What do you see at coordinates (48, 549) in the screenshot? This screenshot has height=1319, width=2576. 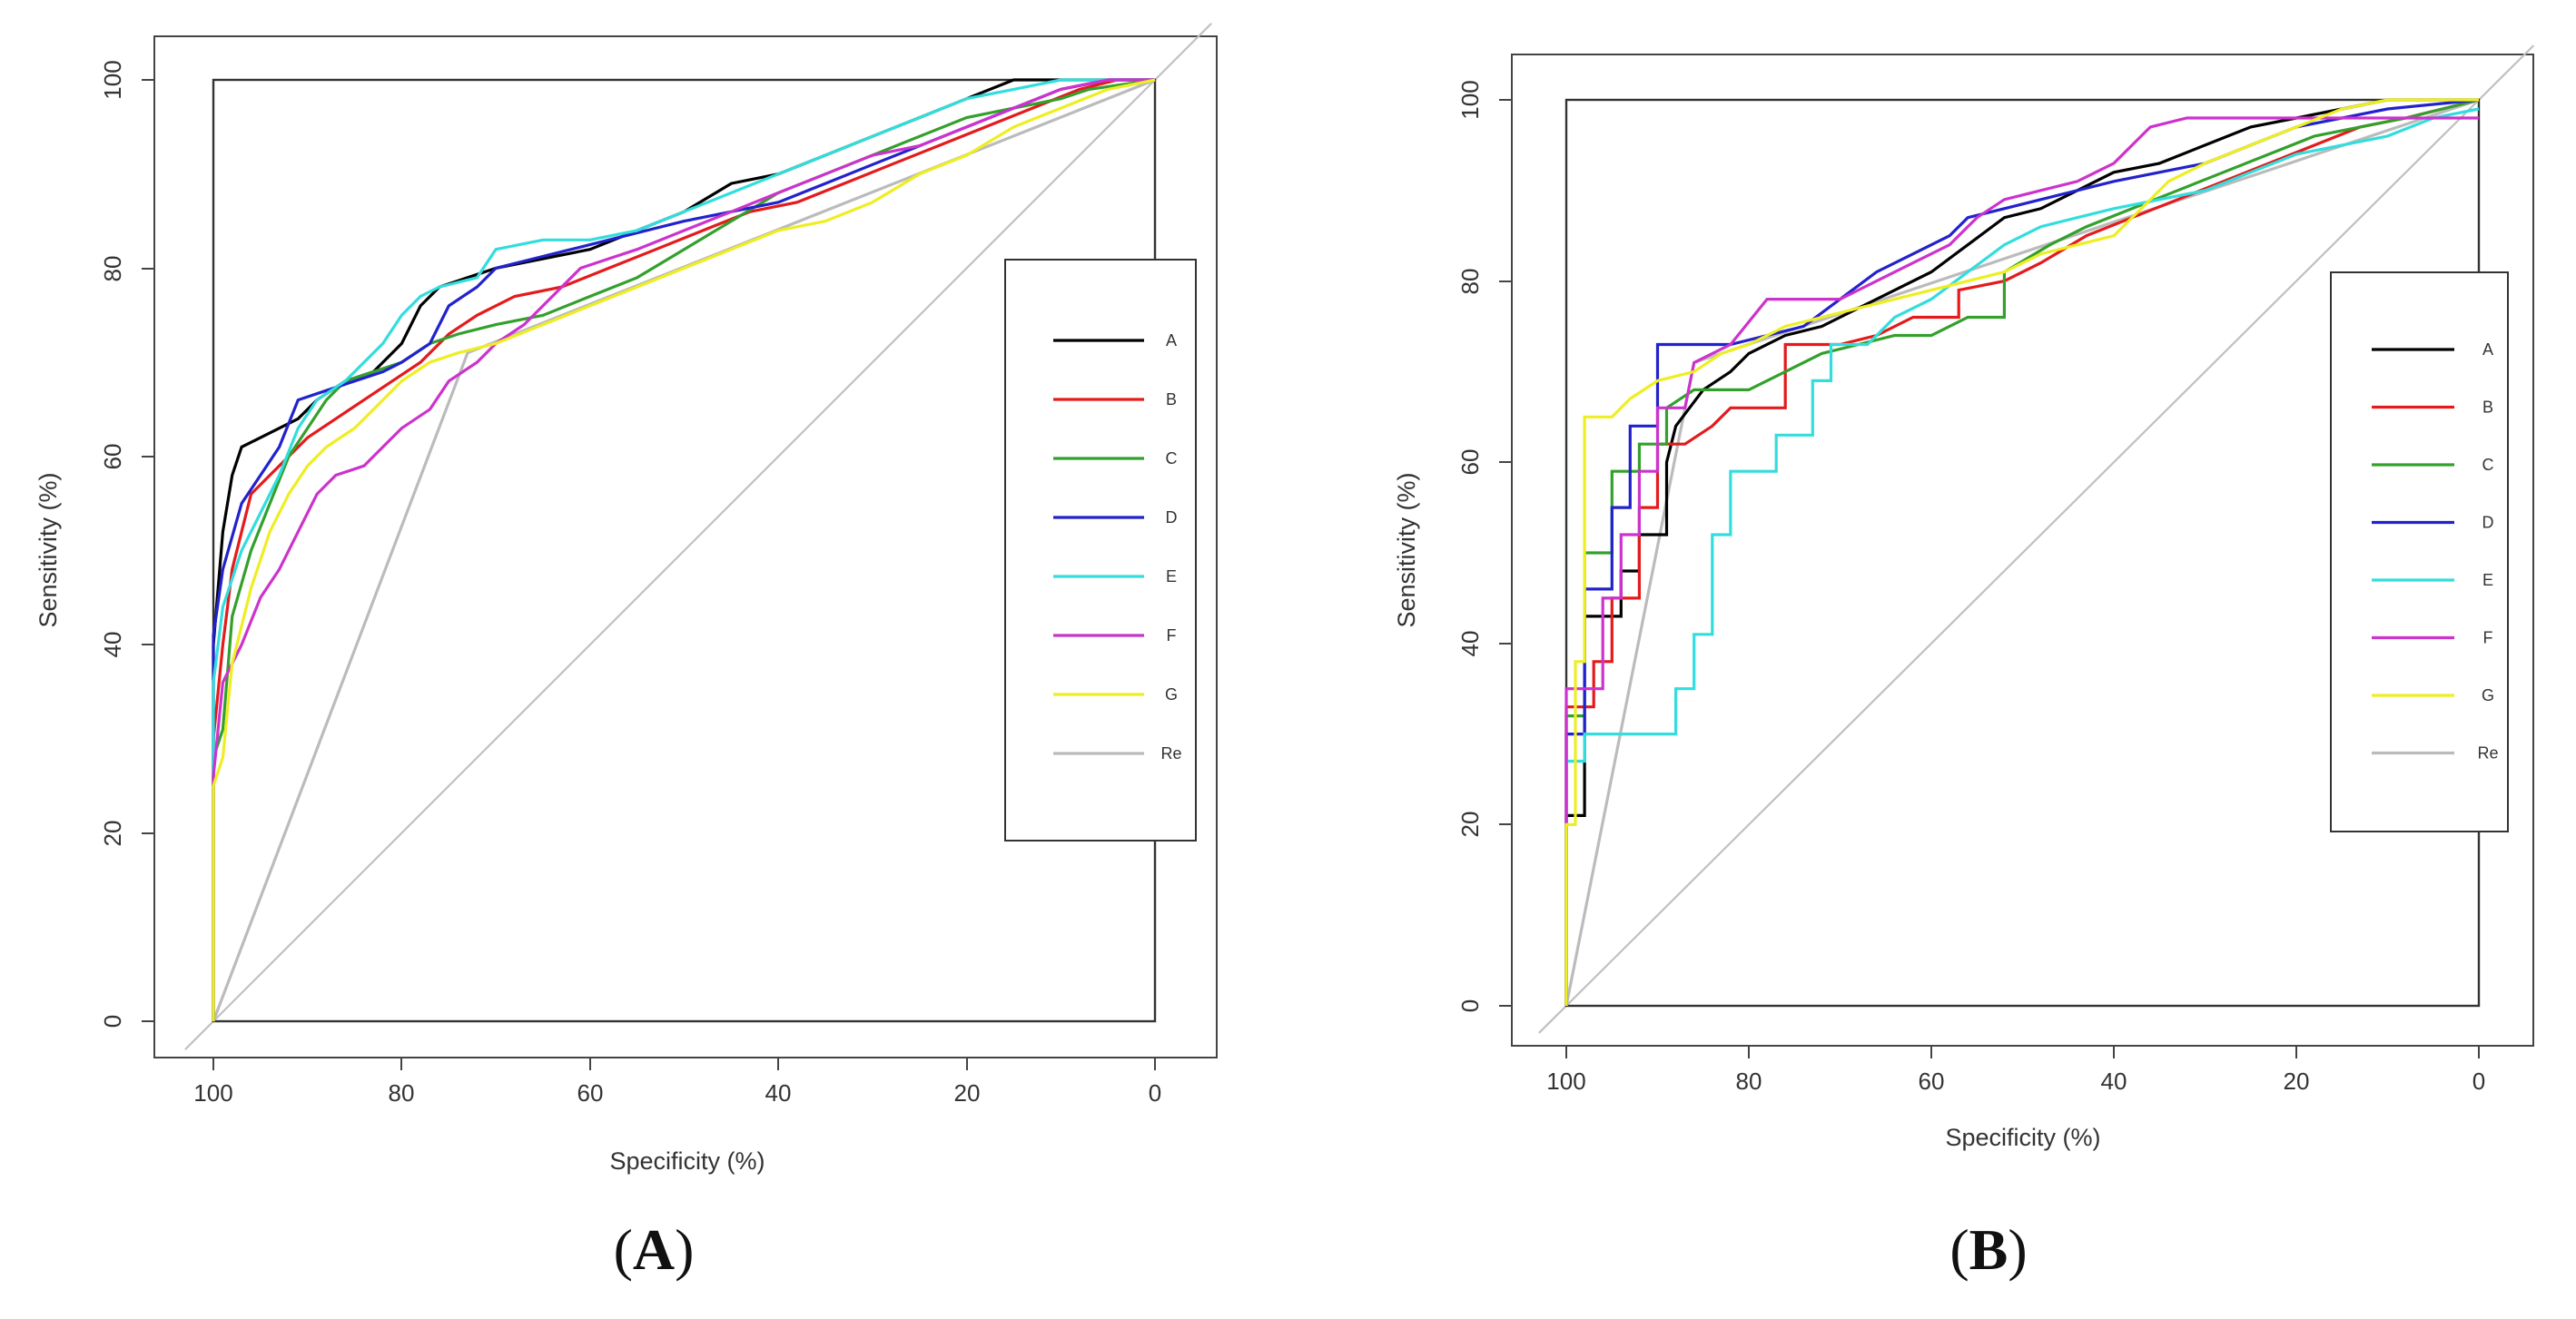 I see `panel-a-y-axis-title: Sensitivity (%)` at bounding box center [48, 549].